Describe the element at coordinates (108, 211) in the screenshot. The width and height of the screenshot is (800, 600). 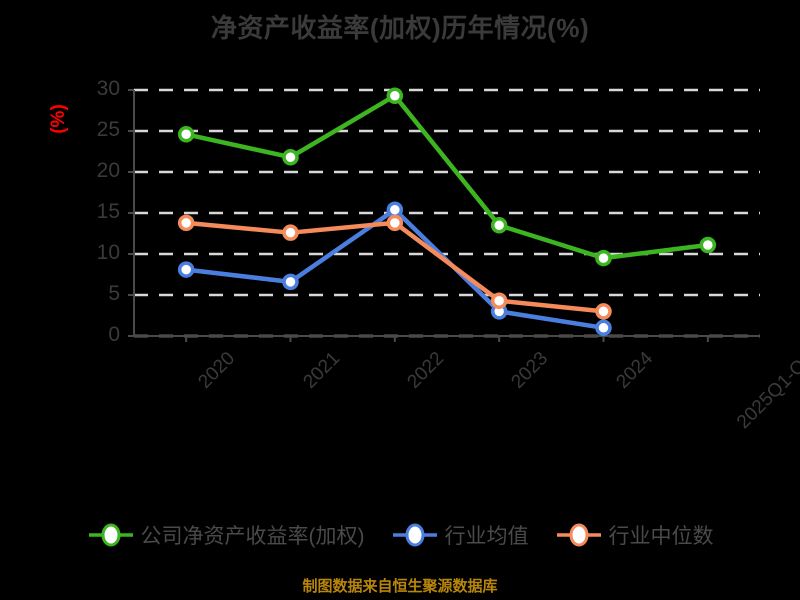
I see `y-tick-label: 15` at that location.